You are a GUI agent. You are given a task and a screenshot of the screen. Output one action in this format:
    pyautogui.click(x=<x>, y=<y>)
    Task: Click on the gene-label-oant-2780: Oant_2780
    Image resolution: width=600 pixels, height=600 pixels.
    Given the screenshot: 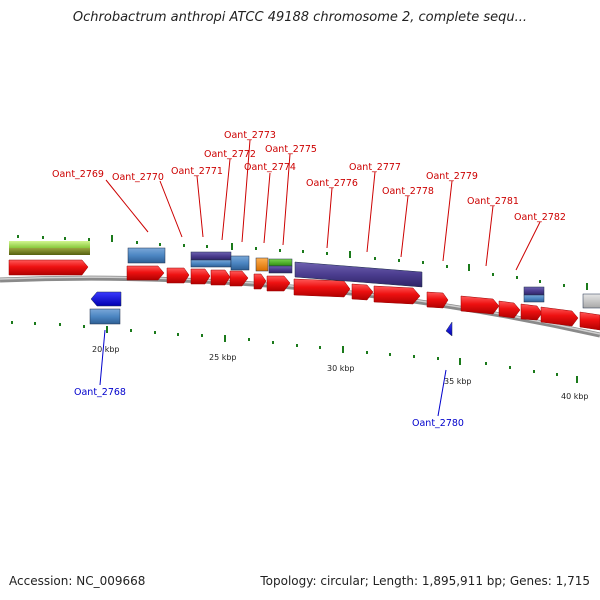 What is the action you would take?
    pyautogui.click(x=438, y=423)
    